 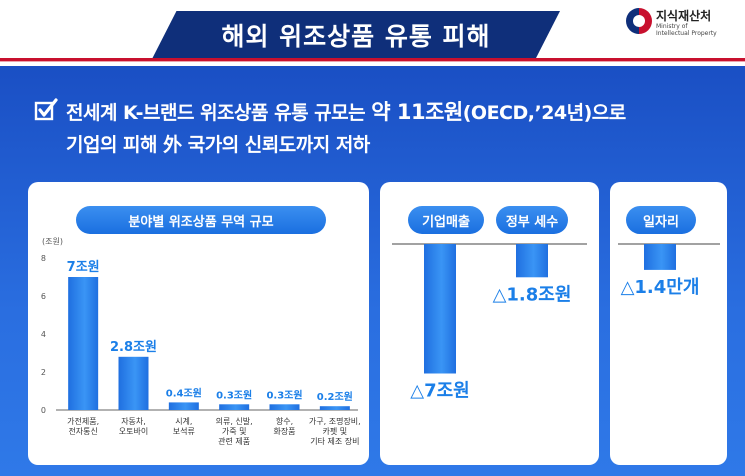 I want to click on category-tick-label-line: 전자통신, so click(x=82, y=431).